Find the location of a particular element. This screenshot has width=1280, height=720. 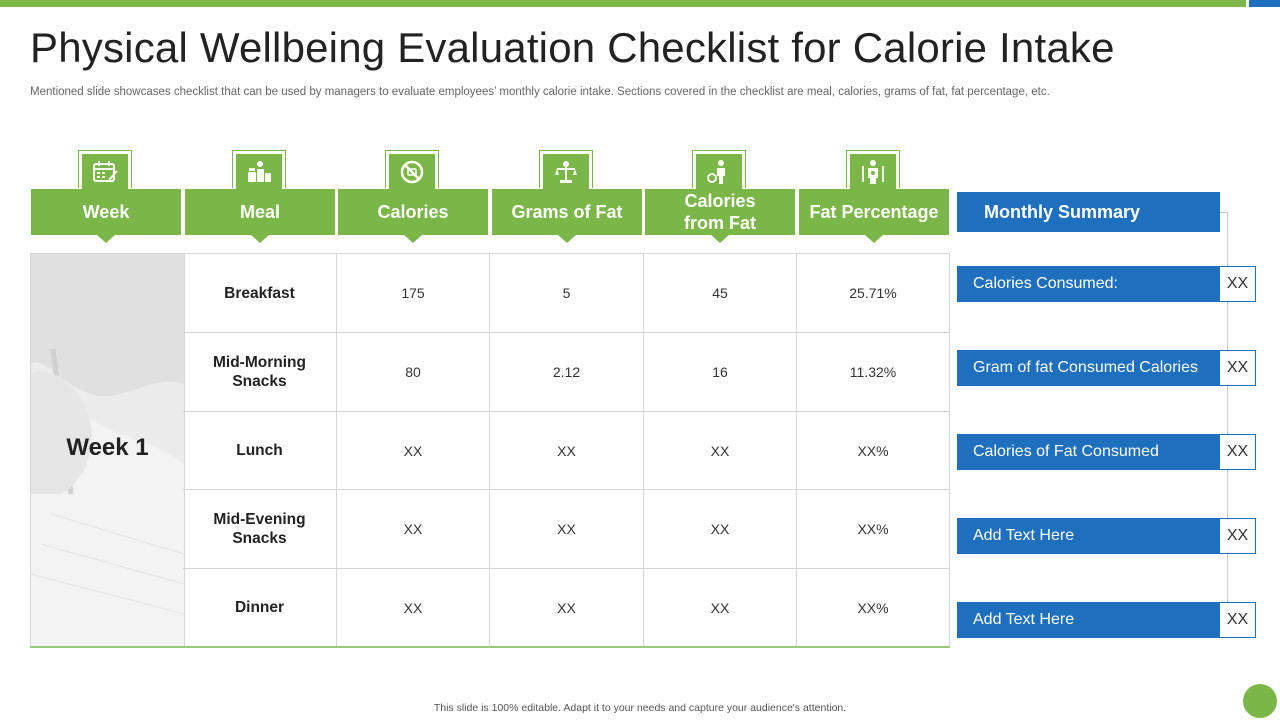

summary-item: Calories Consumed: XX is located at coordinates (1106, 284).